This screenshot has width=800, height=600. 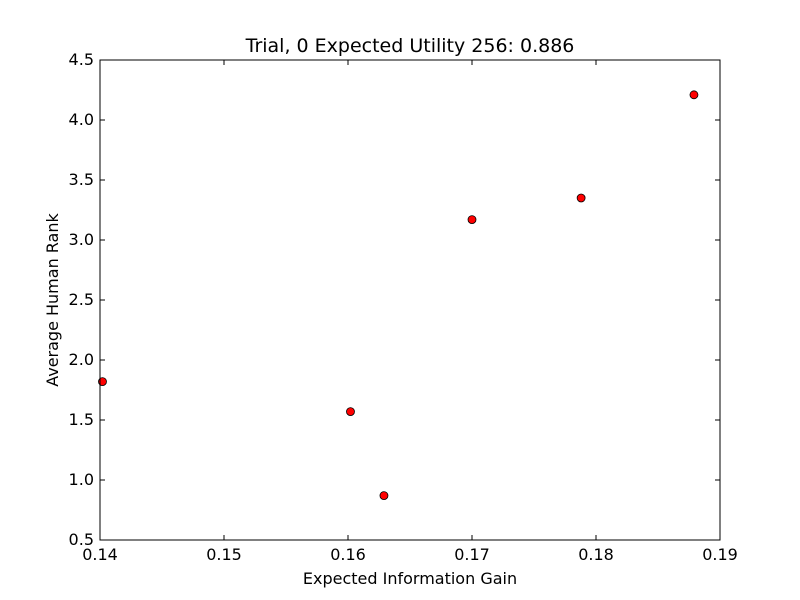 What do you see at coordinates (81, 419) in the screenshot?
I see `y-tick-label: 1.5` at bounding box center [81, 419].